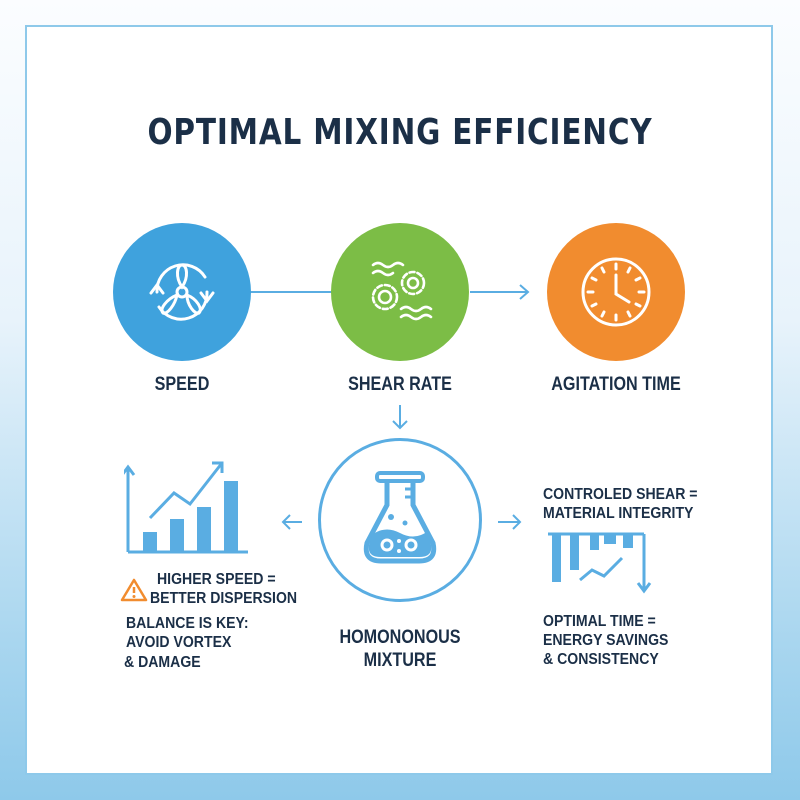 The width and height of the screenshot is (800, 800). Describe the element at coordinates (601, 659) in the screenshot. I see `right-note-line5: & CONSISTENCY` at that location.